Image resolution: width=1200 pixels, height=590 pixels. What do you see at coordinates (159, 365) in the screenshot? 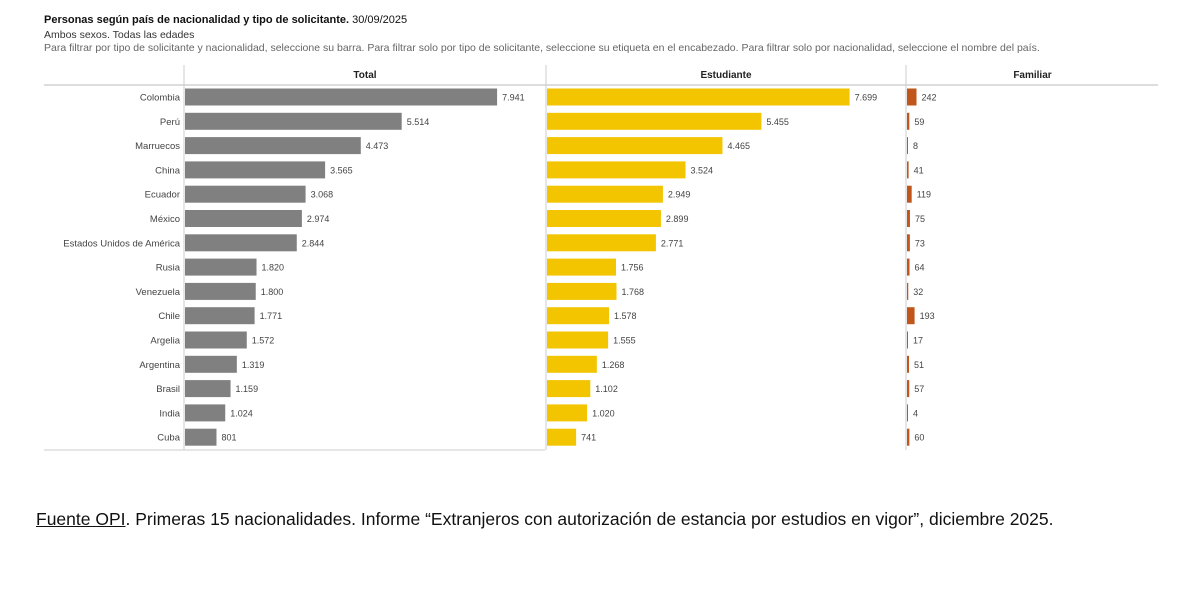
I see `country-label: Argentina` at bounding box center [159, 365].